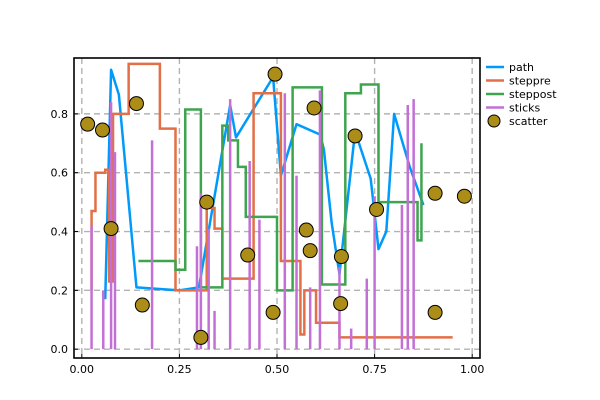  What do you see at coordinates (60, 232) in the screenshot?
I see `y-tick-label-2: 0.4` at bounding box center [60, 232].